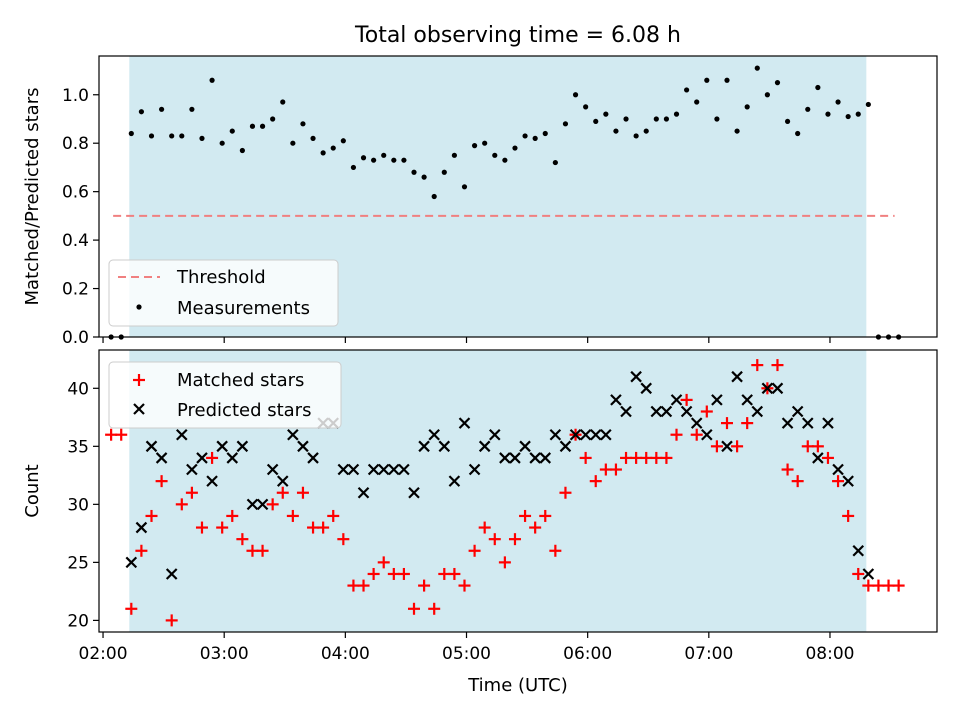  What do you see at coordinates (103, 654) in the screenshot?
I see `xtick-label: 02:00` at bounding box center [103, 654].